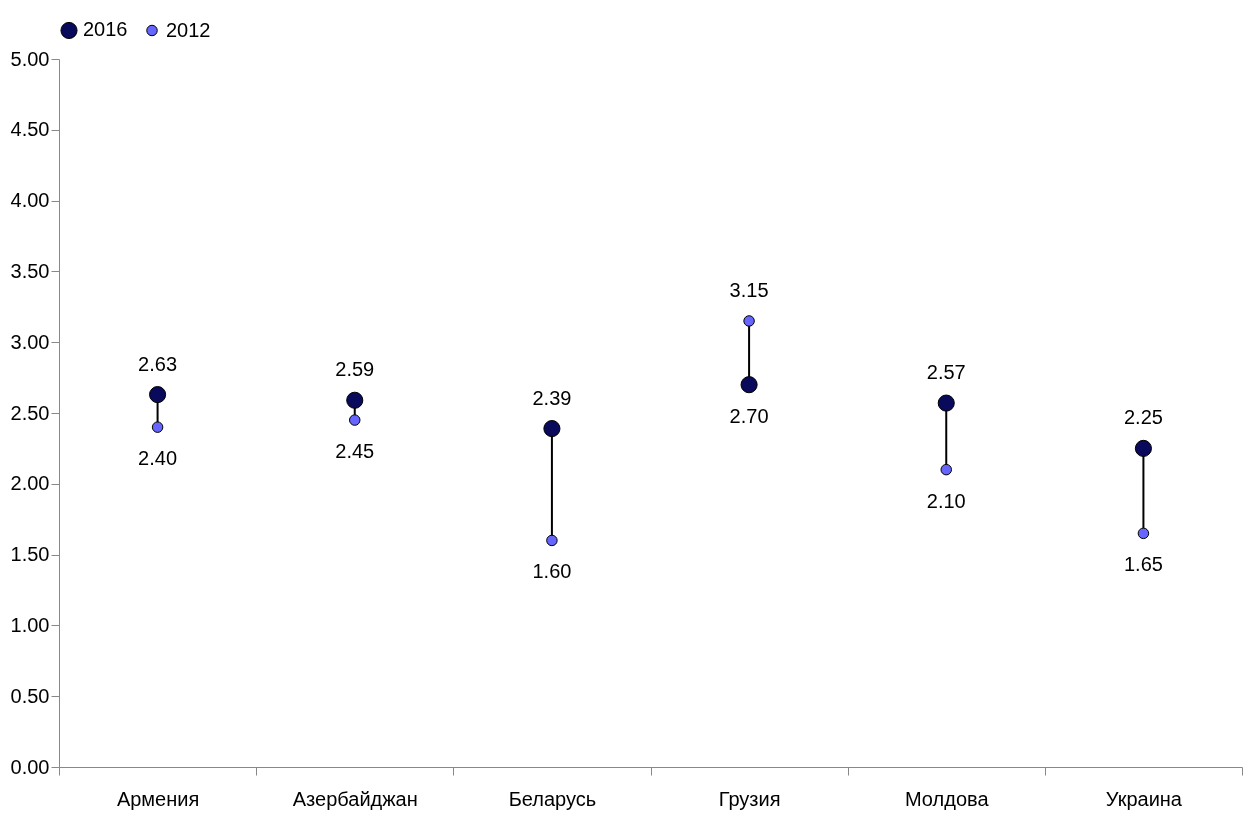 The width and height of the screenshot is (1249, 821). Describe the element at coordinates (552, 798) in the screenshot. I see `x-tick-label: Беларусь` at that location.